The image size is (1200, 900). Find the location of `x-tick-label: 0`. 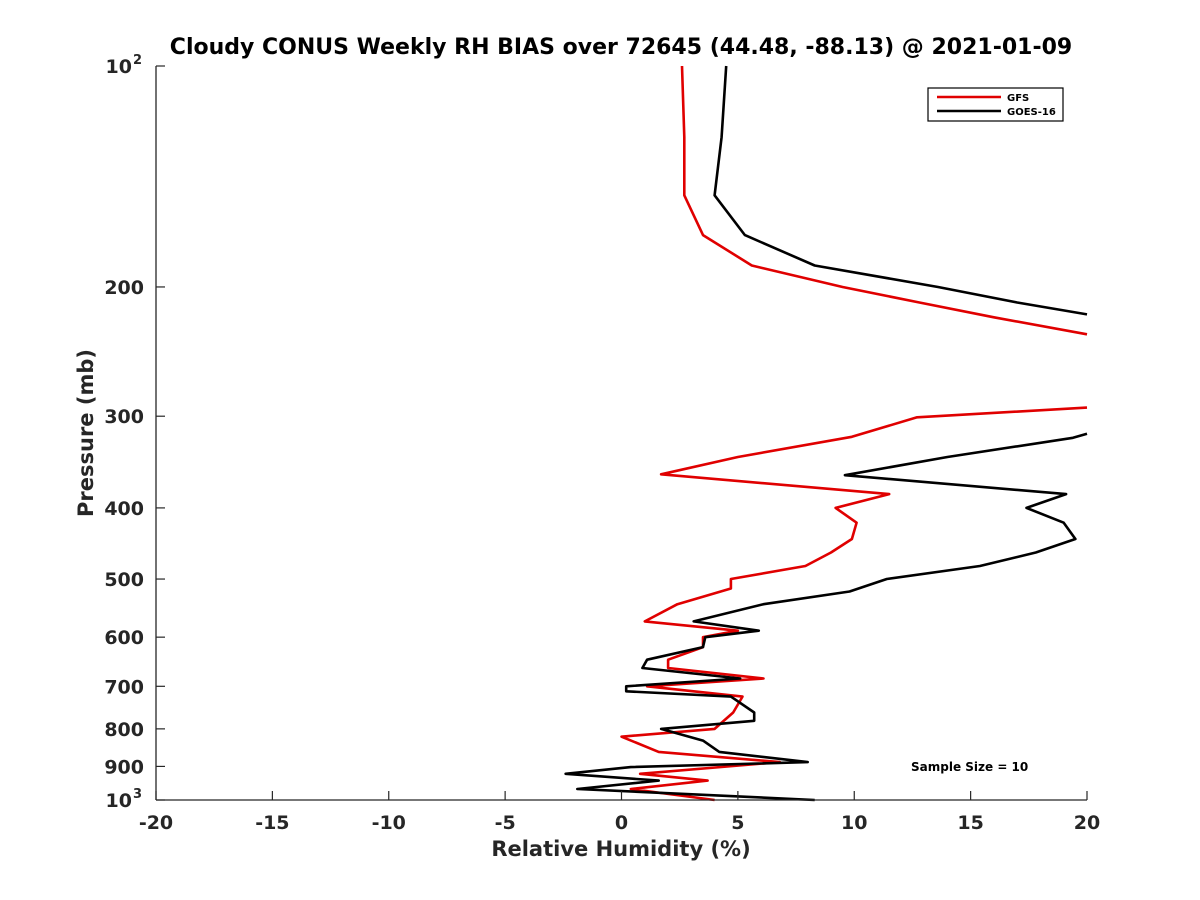

x-tick-label: 0 is located at coordinates (621, 823).